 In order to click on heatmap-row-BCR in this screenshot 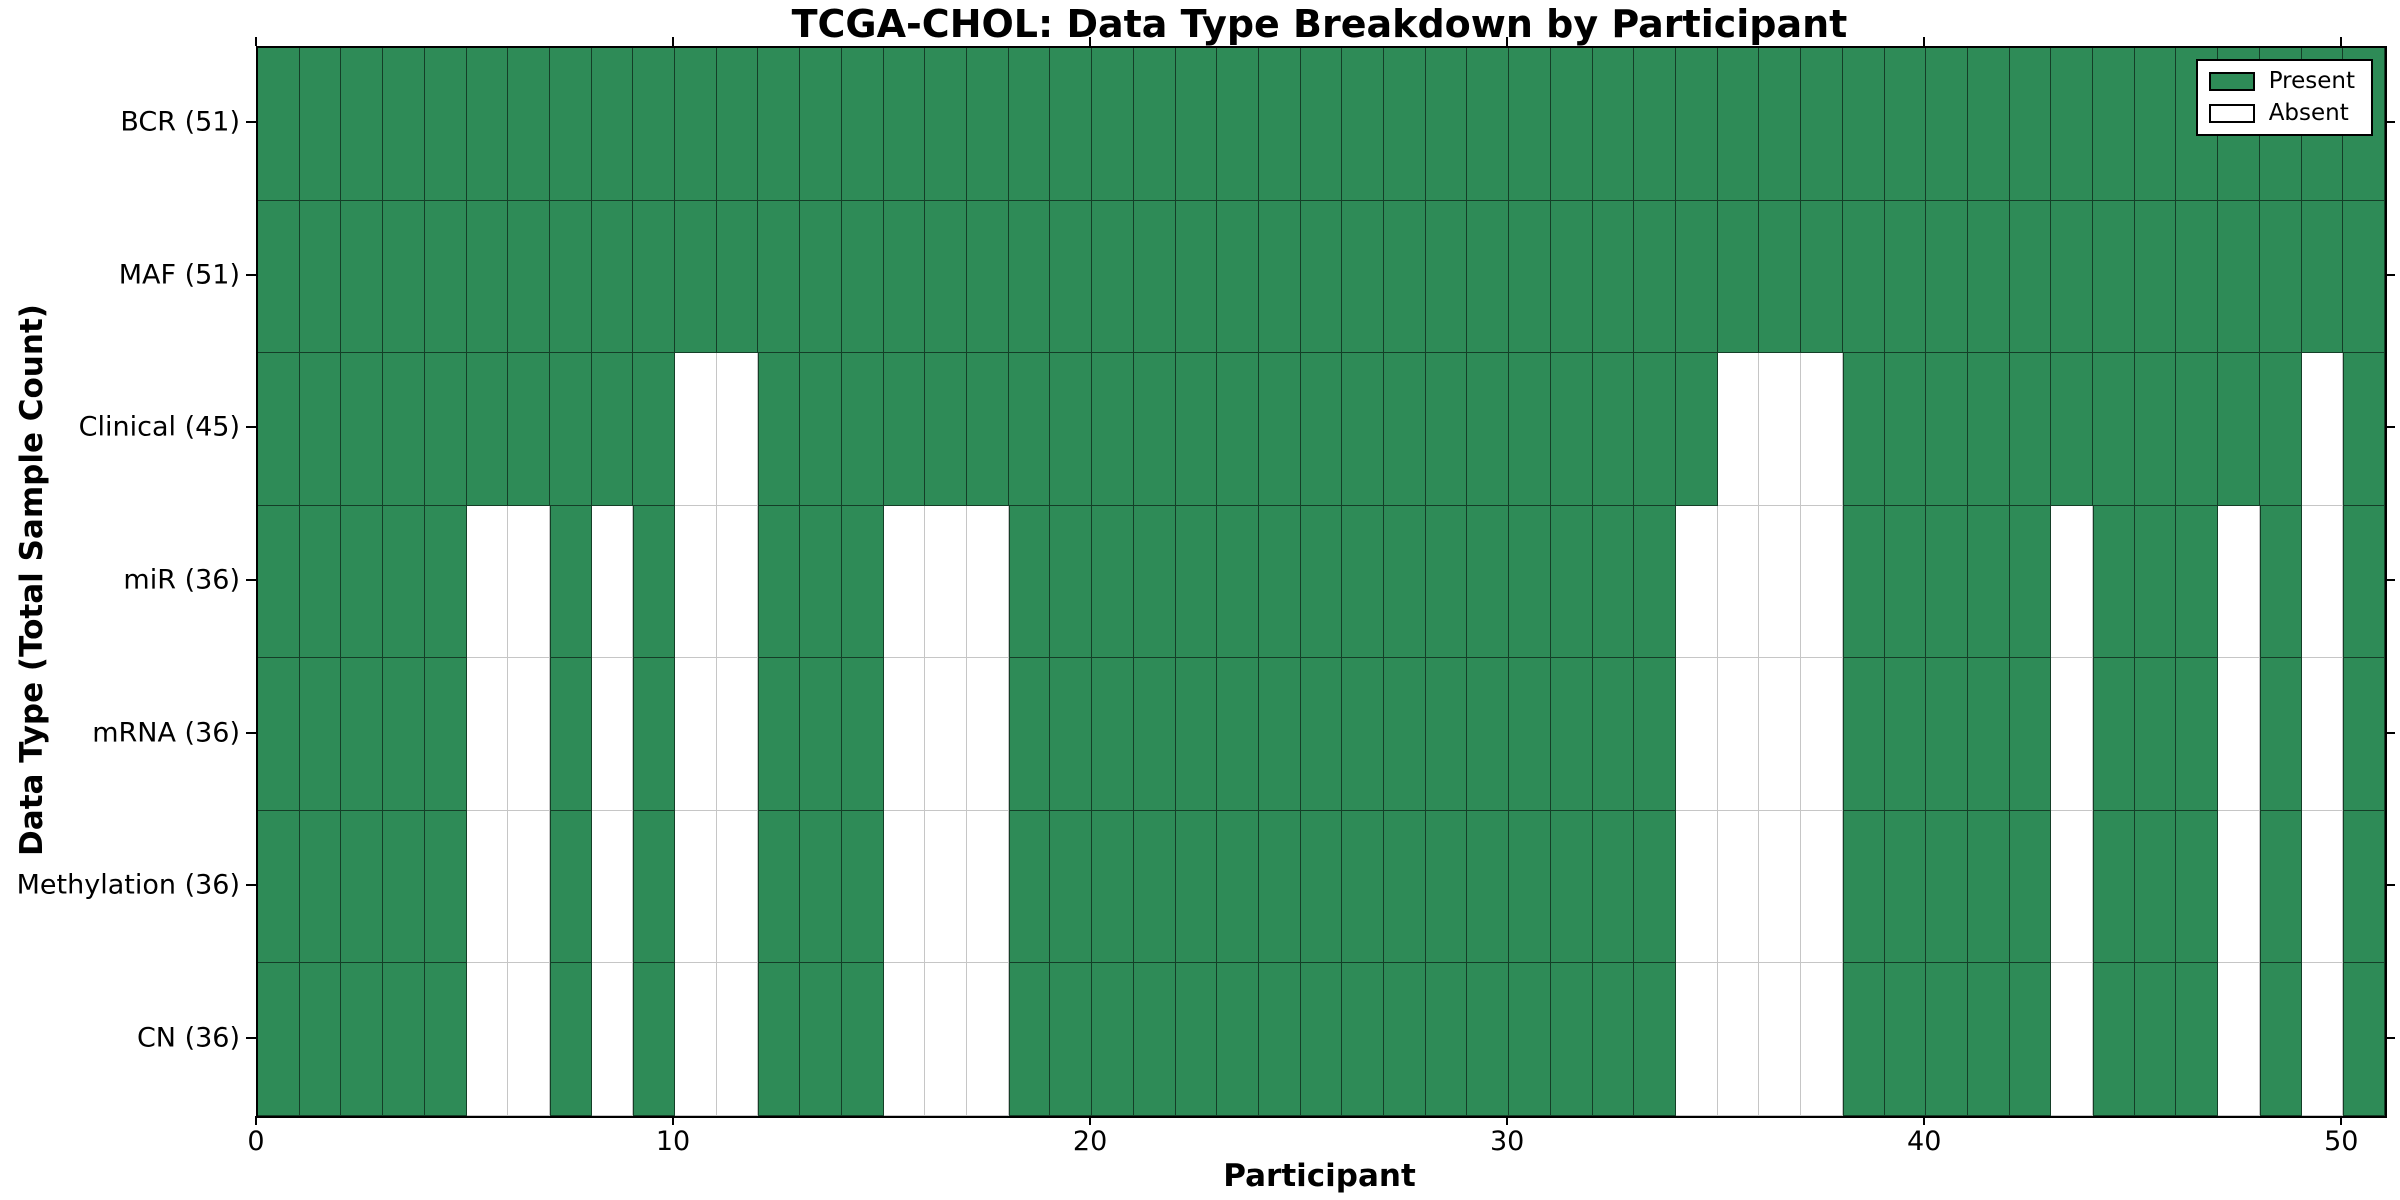, I will do `click(1321, 124)`.